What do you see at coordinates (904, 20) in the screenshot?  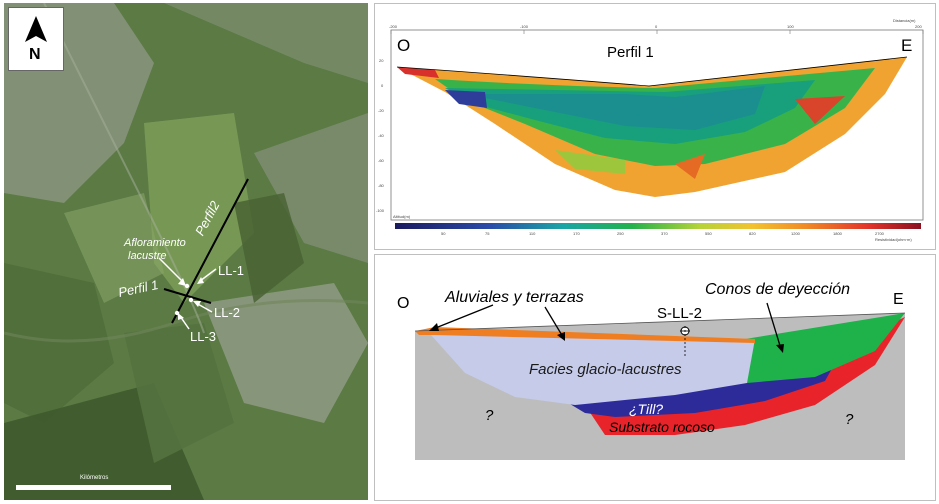 I see `top-axis-unit: Distancia(m)` at bounding box center [904, 20].